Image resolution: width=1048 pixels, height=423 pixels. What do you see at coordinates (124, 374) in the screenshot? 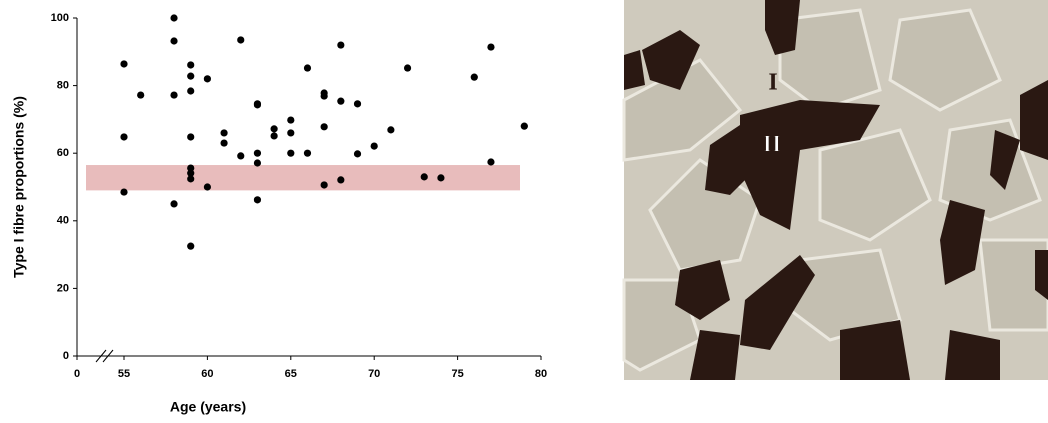
I see `x-tick-label: 55` at bounding box center [124, 374].